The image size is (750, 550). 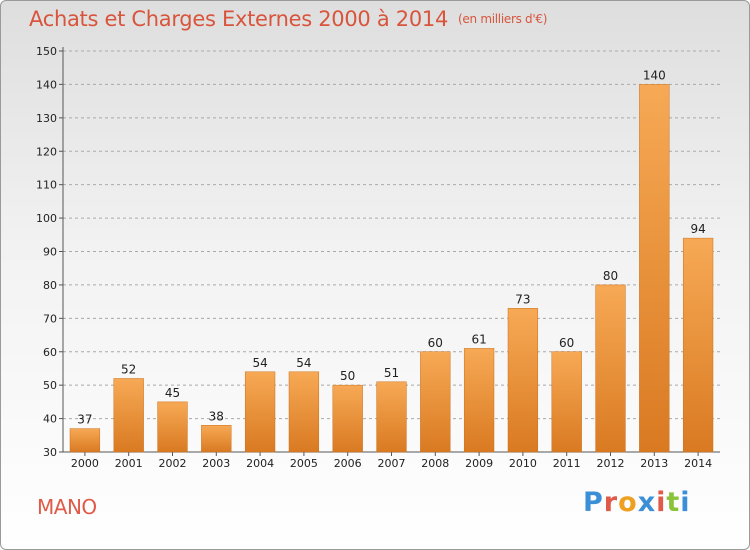 I want to click on bar-2005, so click(x=304, y=412).